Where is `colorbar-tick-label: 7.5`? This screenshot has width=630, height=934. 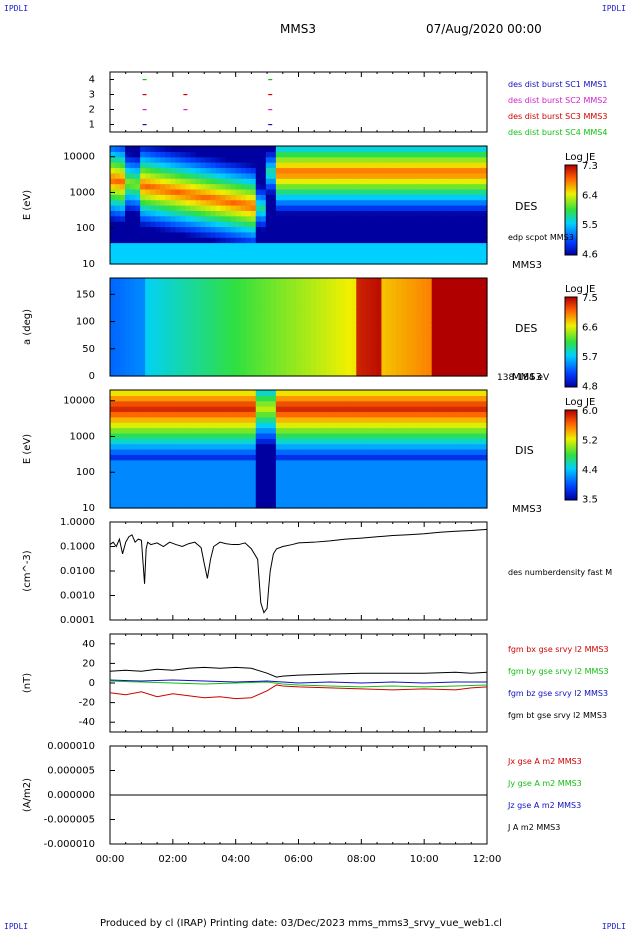 colorbar-tick-label: 7.5 is located at coordinates (590, 298).